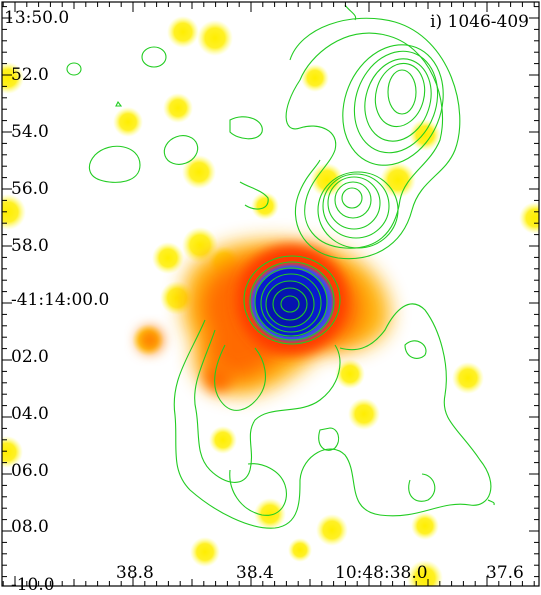 The height and width of the screenshot is (595, 541). Describe the element at coordinates (30, 527) in the screenshot. I see `y-tick-label: 08.0` at that location.